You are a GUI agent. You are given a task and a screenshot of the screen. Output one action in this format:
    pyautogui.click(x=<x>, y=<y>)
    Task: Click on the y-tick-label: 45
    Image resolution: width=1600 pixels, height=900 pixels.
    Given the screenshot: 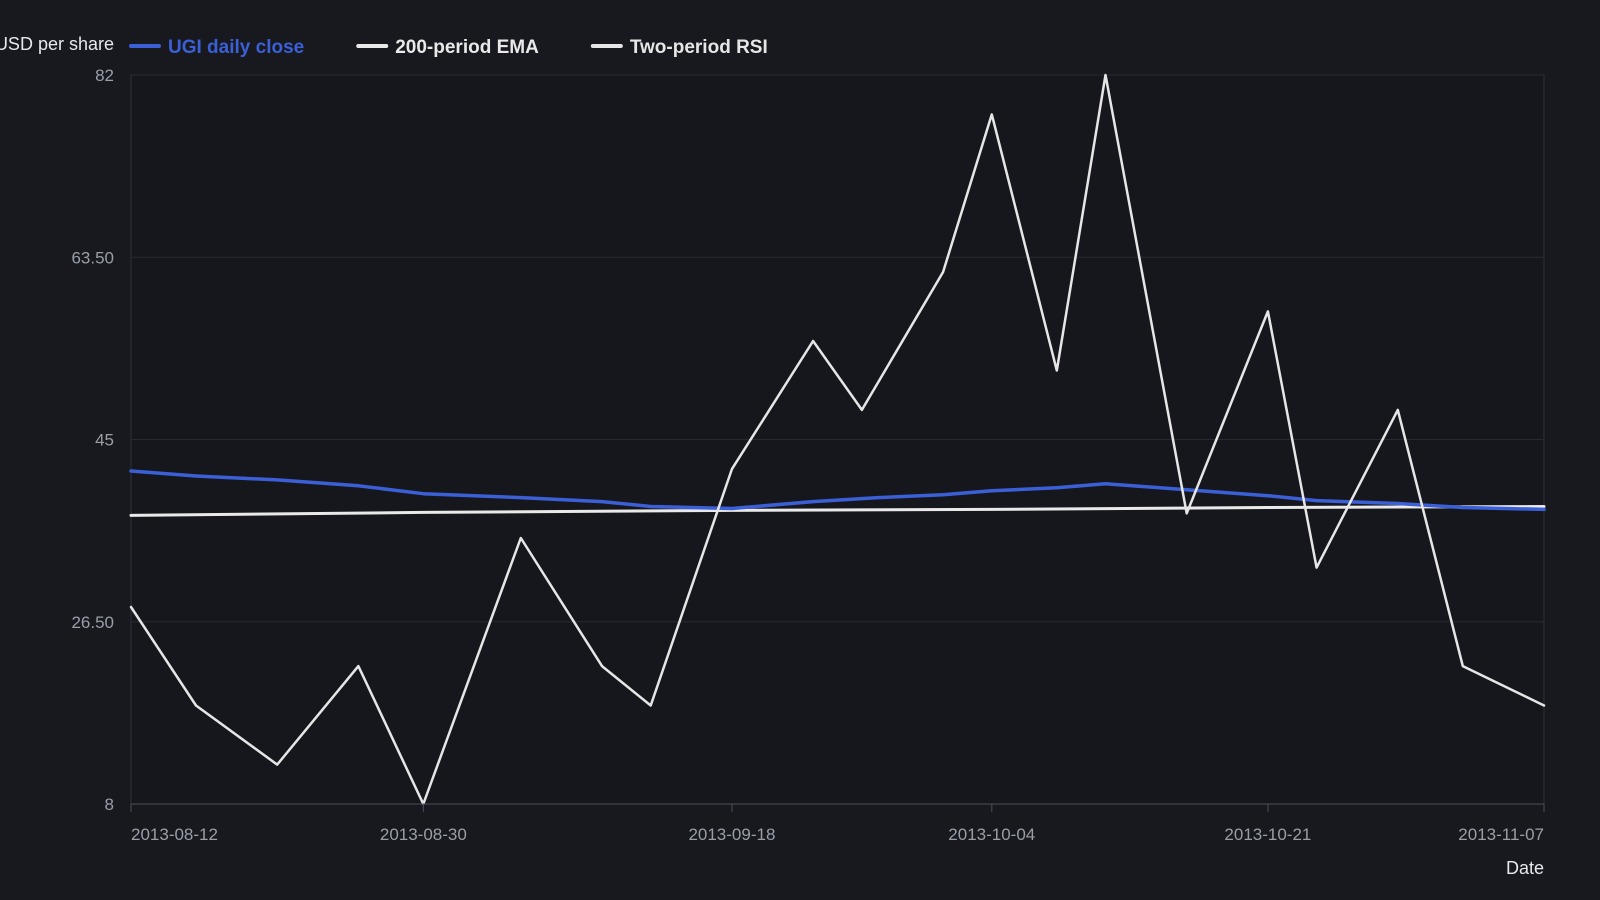 What is the action you would take?
    pyautogui.click(x=104, y=440)
    